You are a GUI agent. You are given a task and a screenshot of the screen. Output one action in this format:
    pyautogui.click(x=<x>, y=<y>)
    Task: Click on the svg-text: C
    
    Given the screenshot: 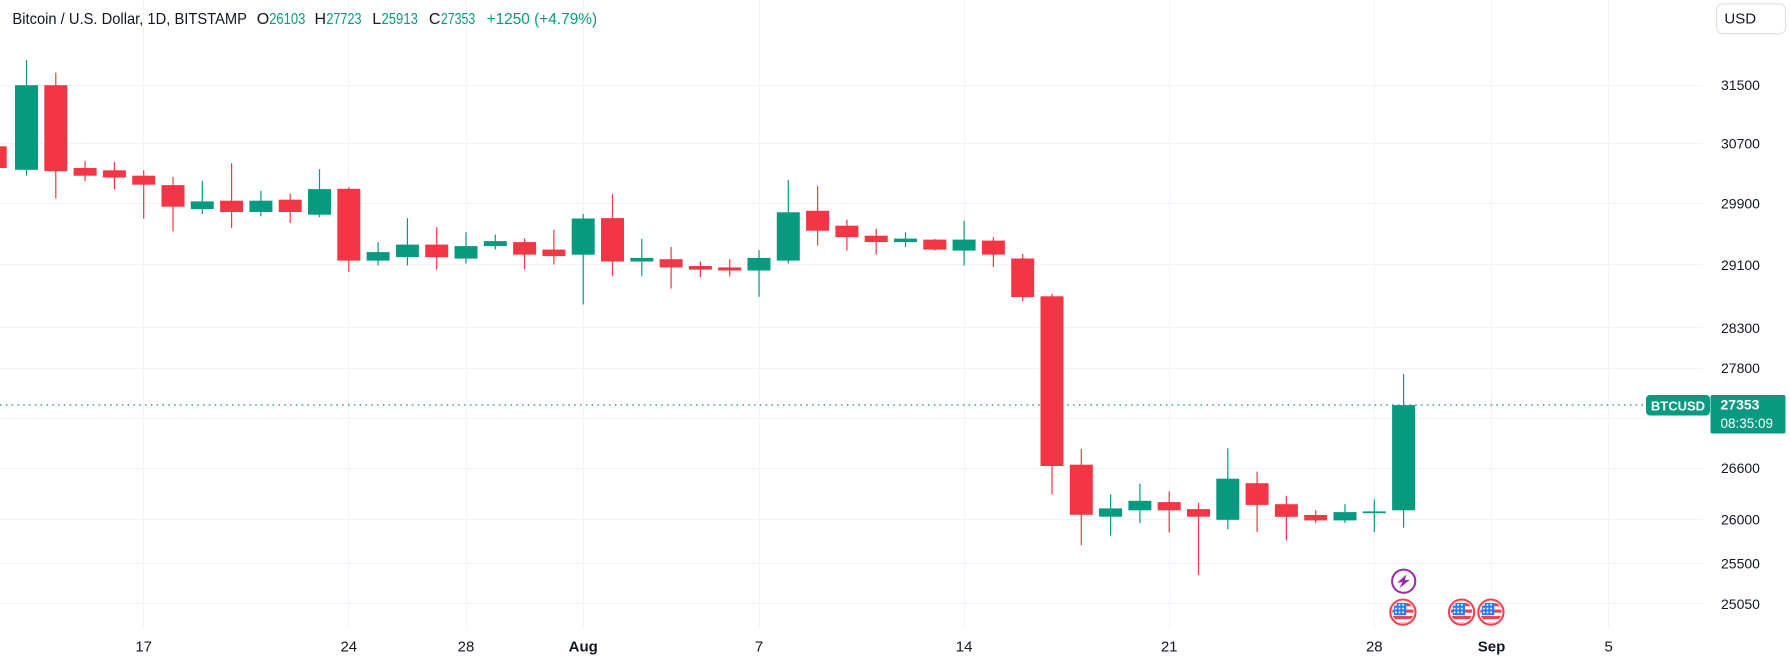 What is the action you would take?
    pyautogui.click(x=435, y=19)
    